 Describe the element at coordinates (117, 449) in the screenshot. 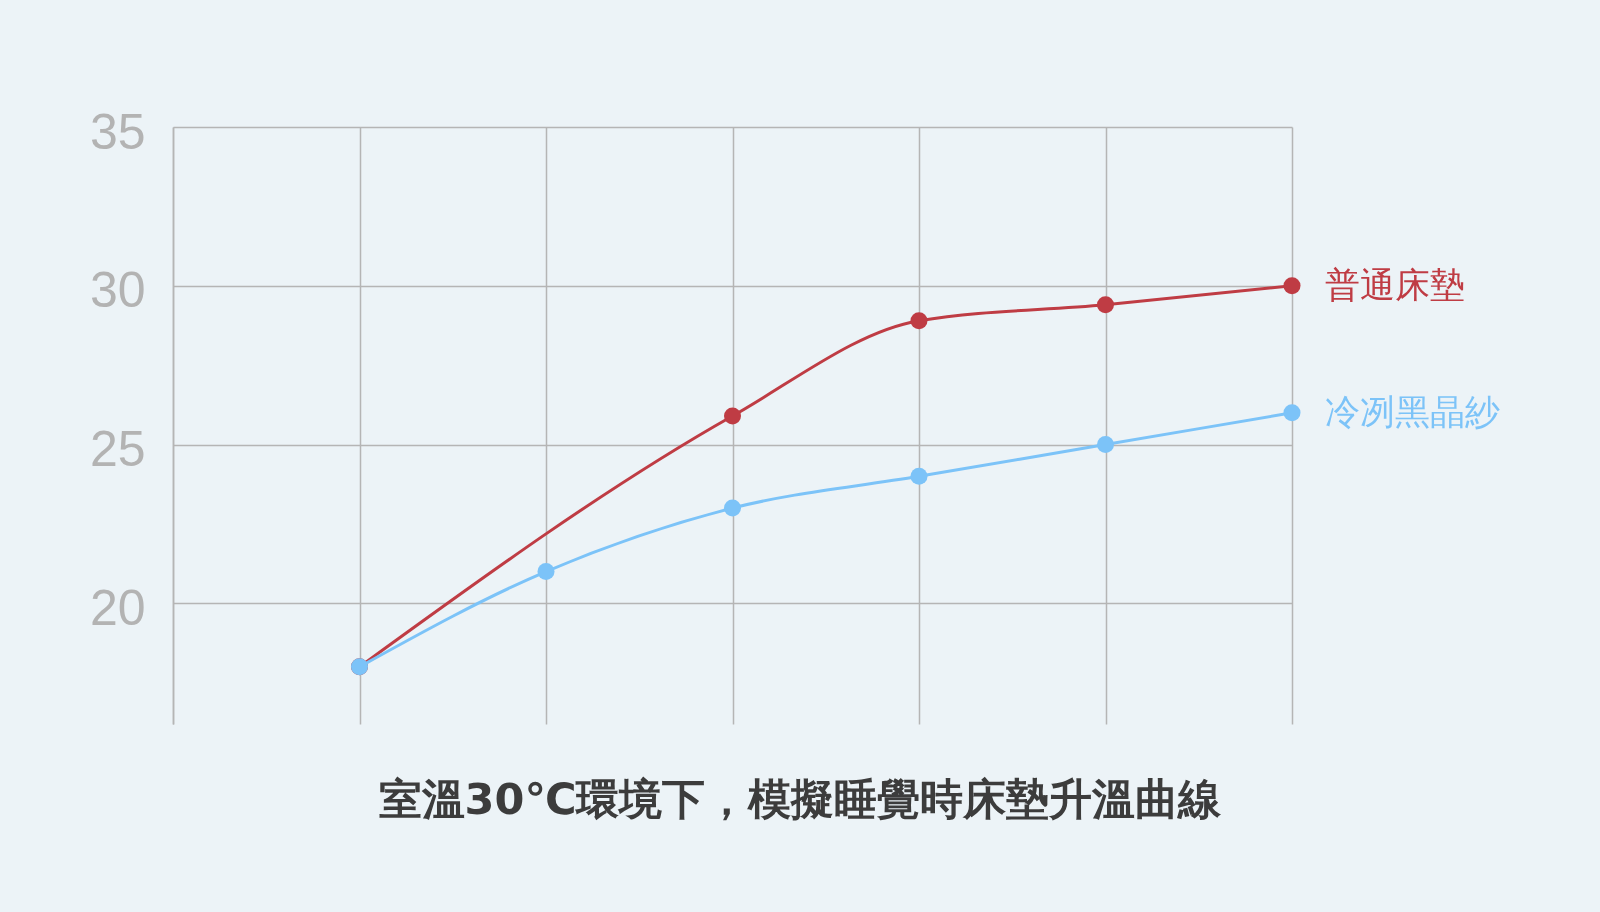

I see `y-tick-label: 25` at that location.